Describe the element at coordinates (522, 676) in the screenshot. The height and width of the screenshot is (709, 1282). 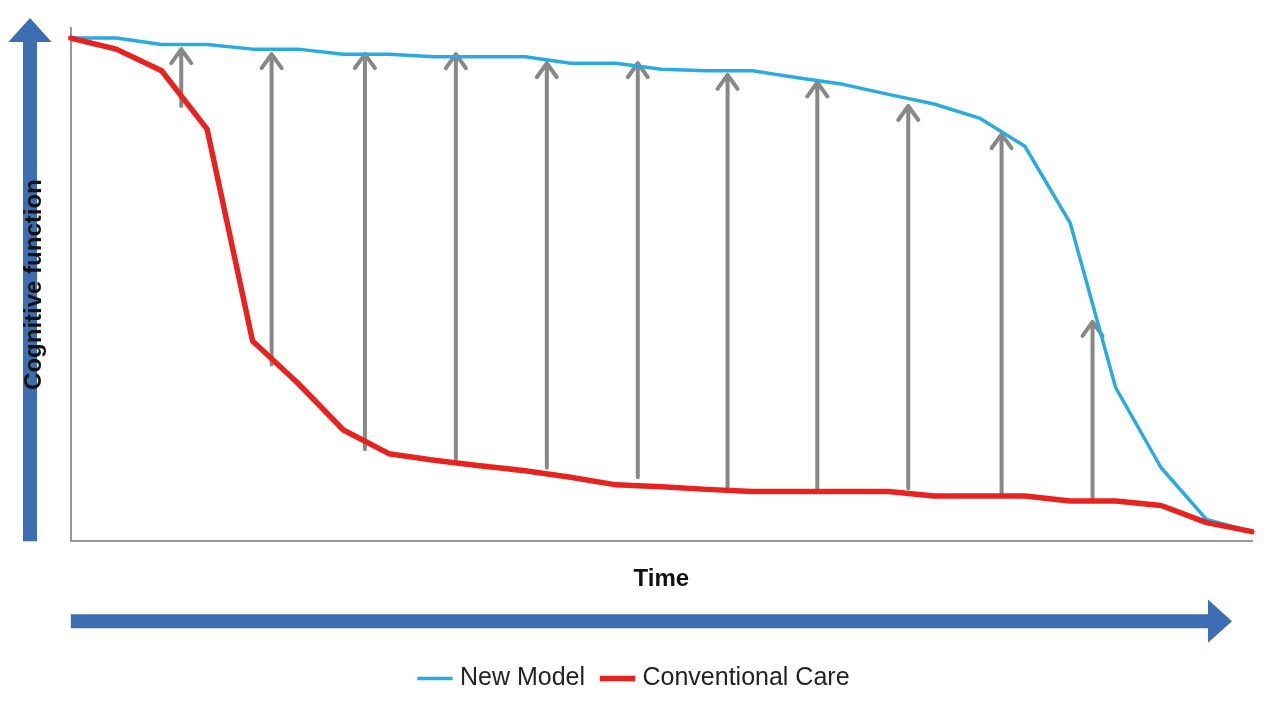
I see `legend-label: New Model` at that location.